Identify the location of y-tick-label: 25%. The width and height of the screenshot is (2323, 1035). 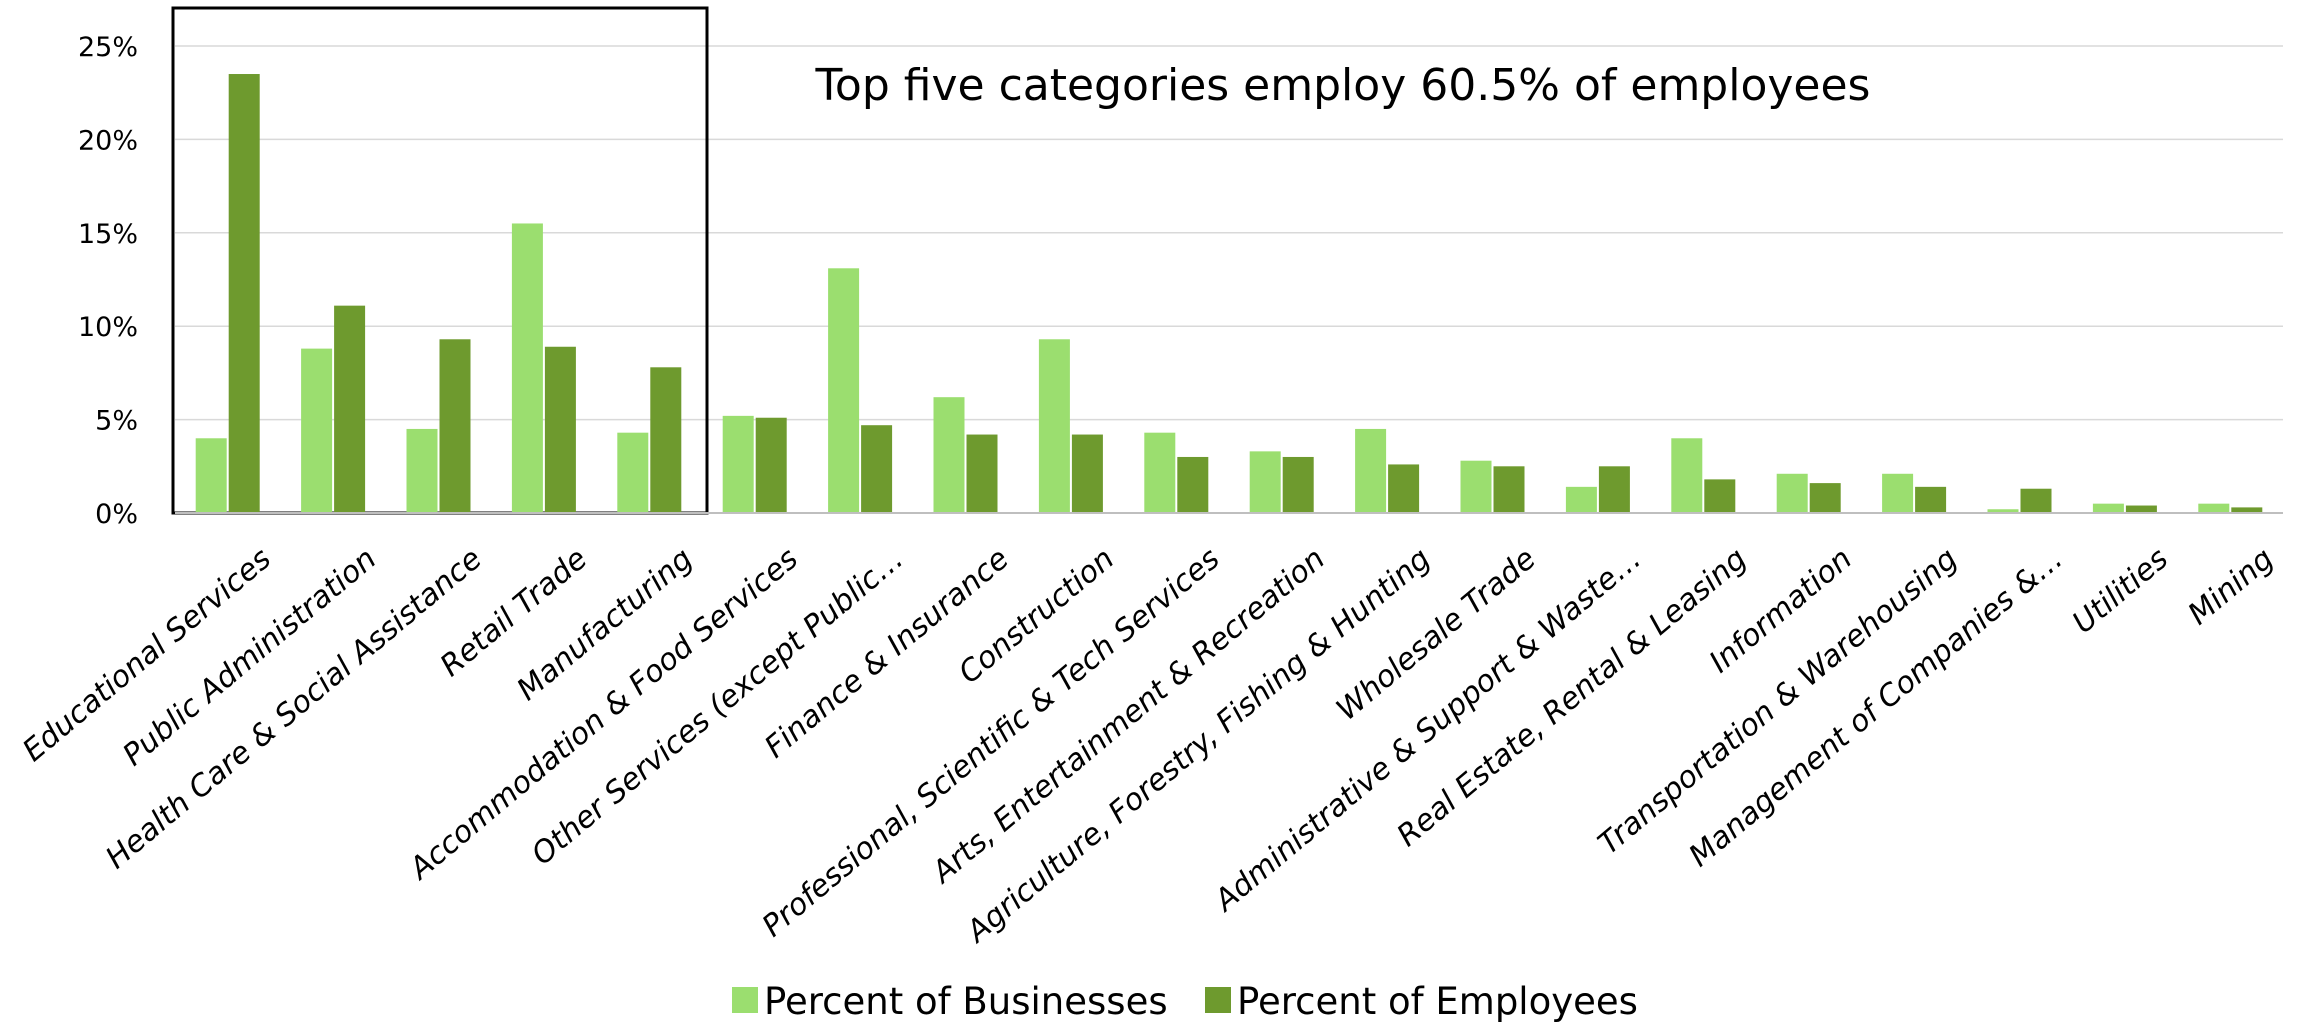
(108, 47).